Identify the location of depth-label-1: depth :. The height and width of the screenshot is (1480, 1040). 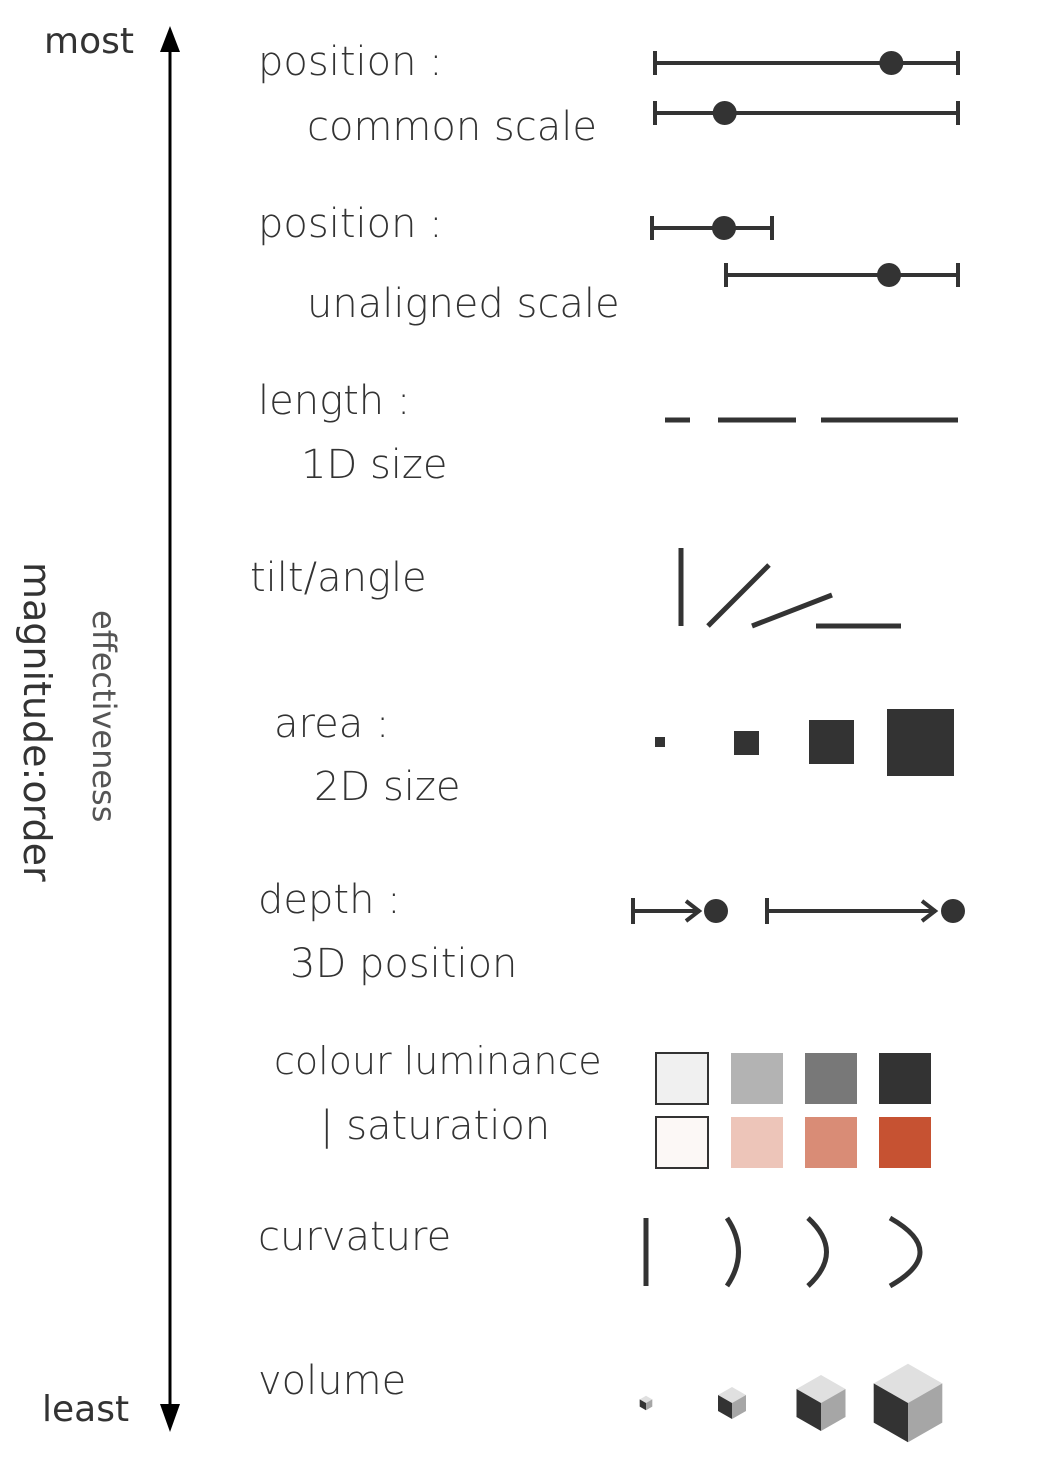
(329, 900).